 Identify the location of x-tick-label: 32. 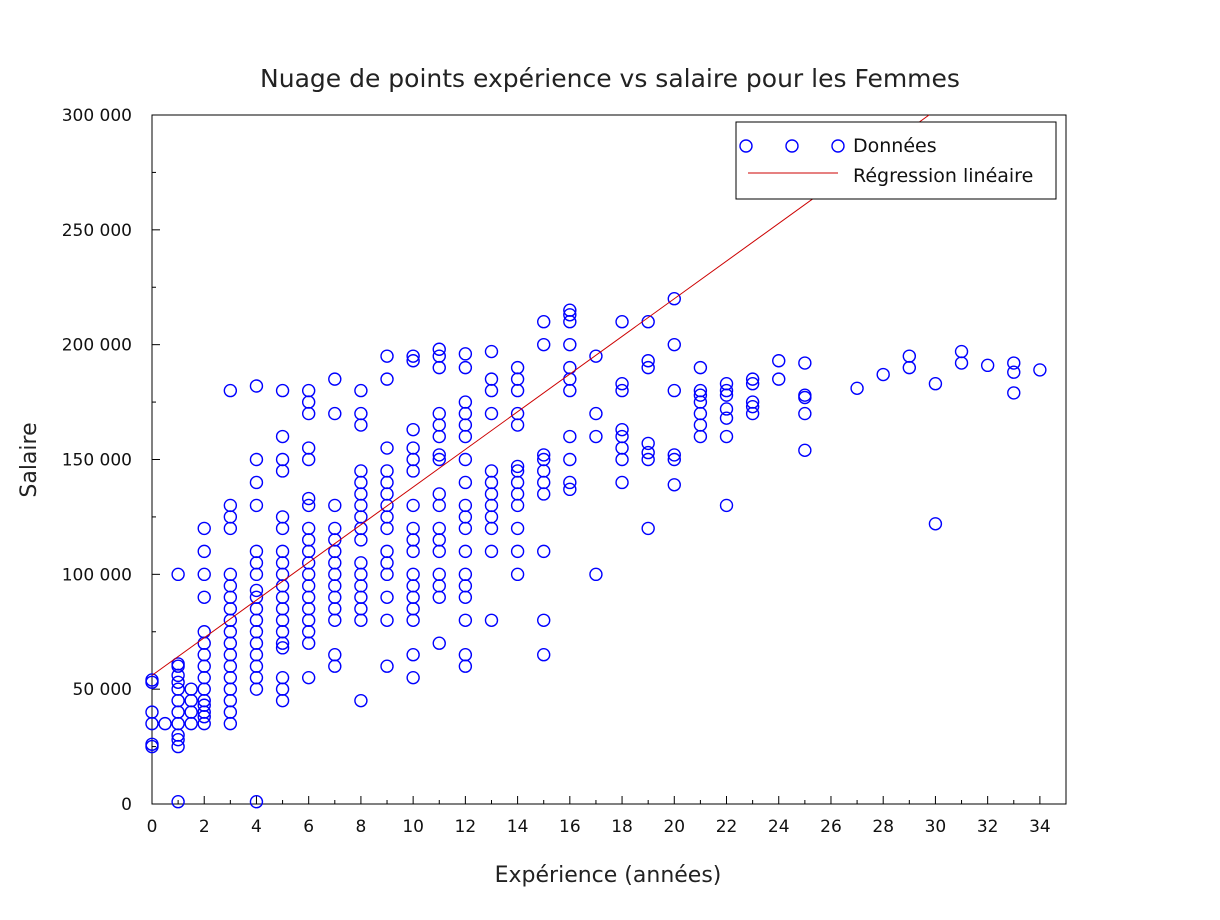
(988, 827).